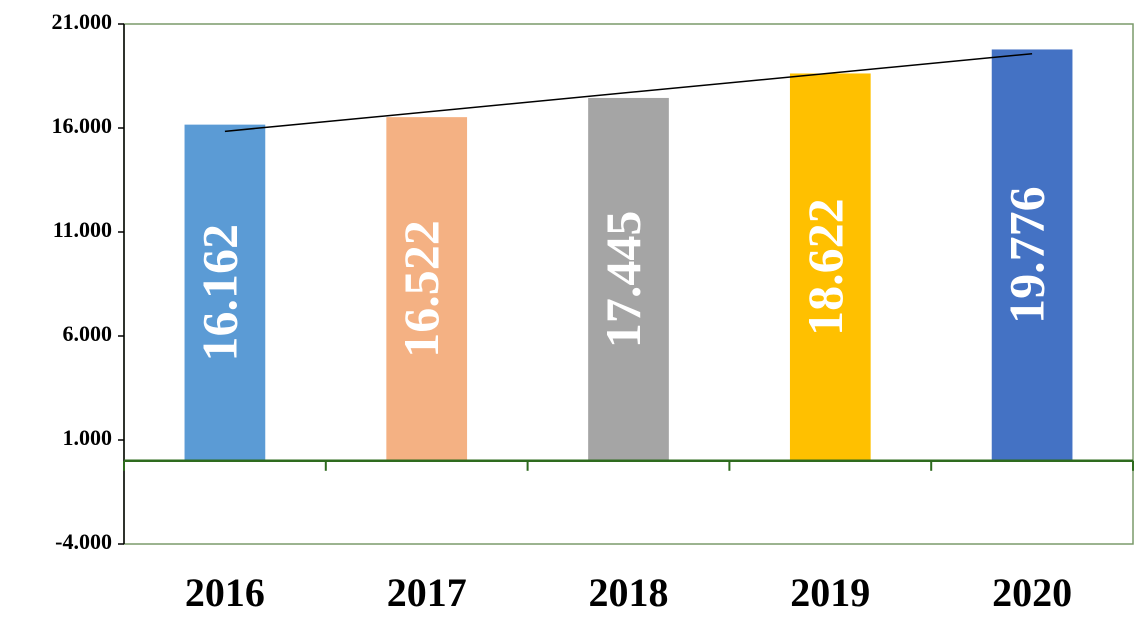 This screenshot has width=1140, height=641. I want to click on y-tick-label: 21.000, so click(82, 21).